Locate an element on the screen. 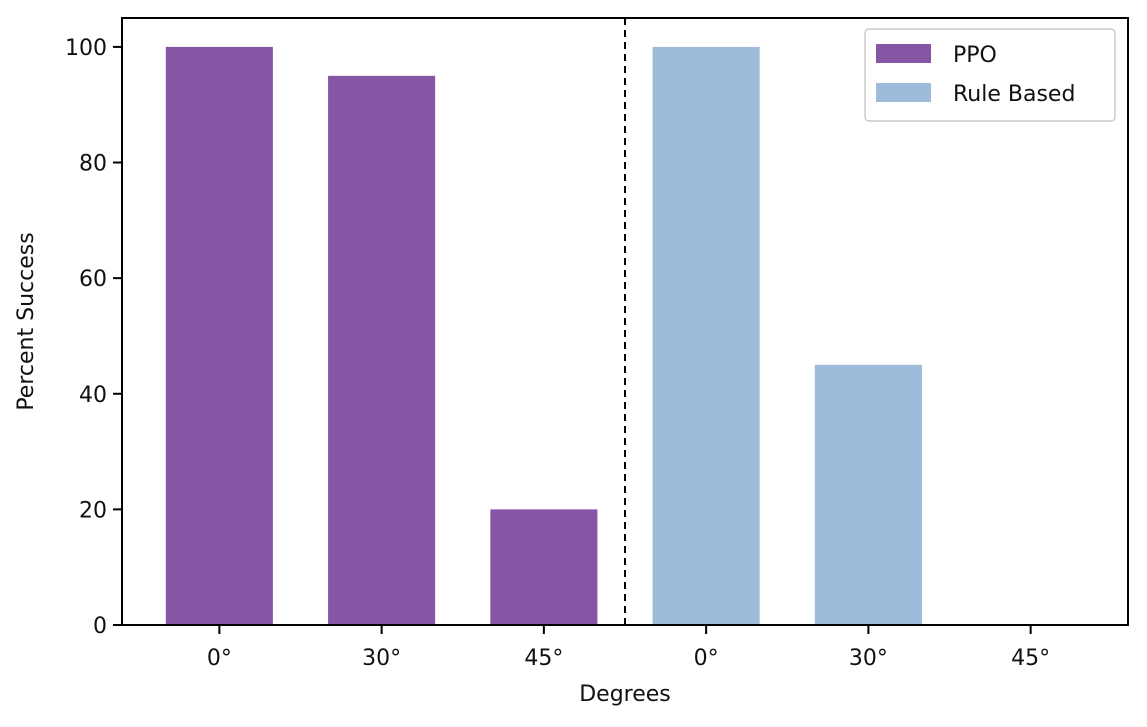 The width and height of the screenshot is (1147, 727). x-tick-label-rule-based-30deg: 30° is located at coordinates (868, 658).